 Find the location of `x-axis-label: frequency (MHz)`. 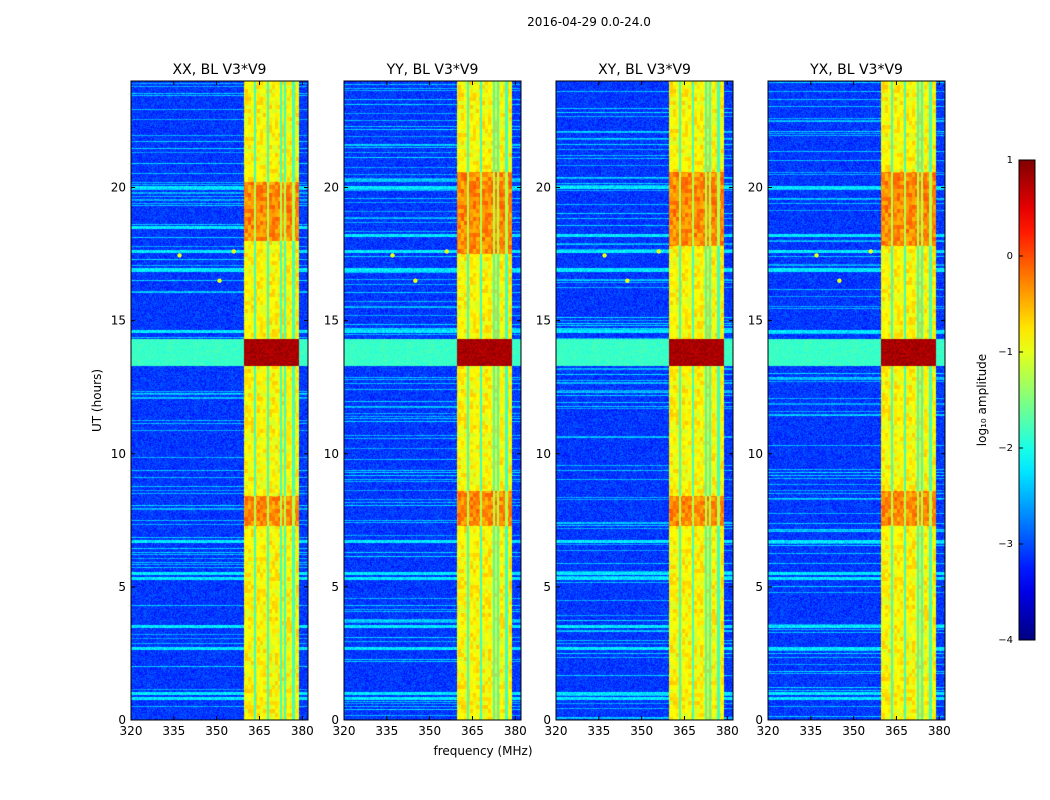

x-axis-label: frequency (MHz) is located at coordinates (482, 751).